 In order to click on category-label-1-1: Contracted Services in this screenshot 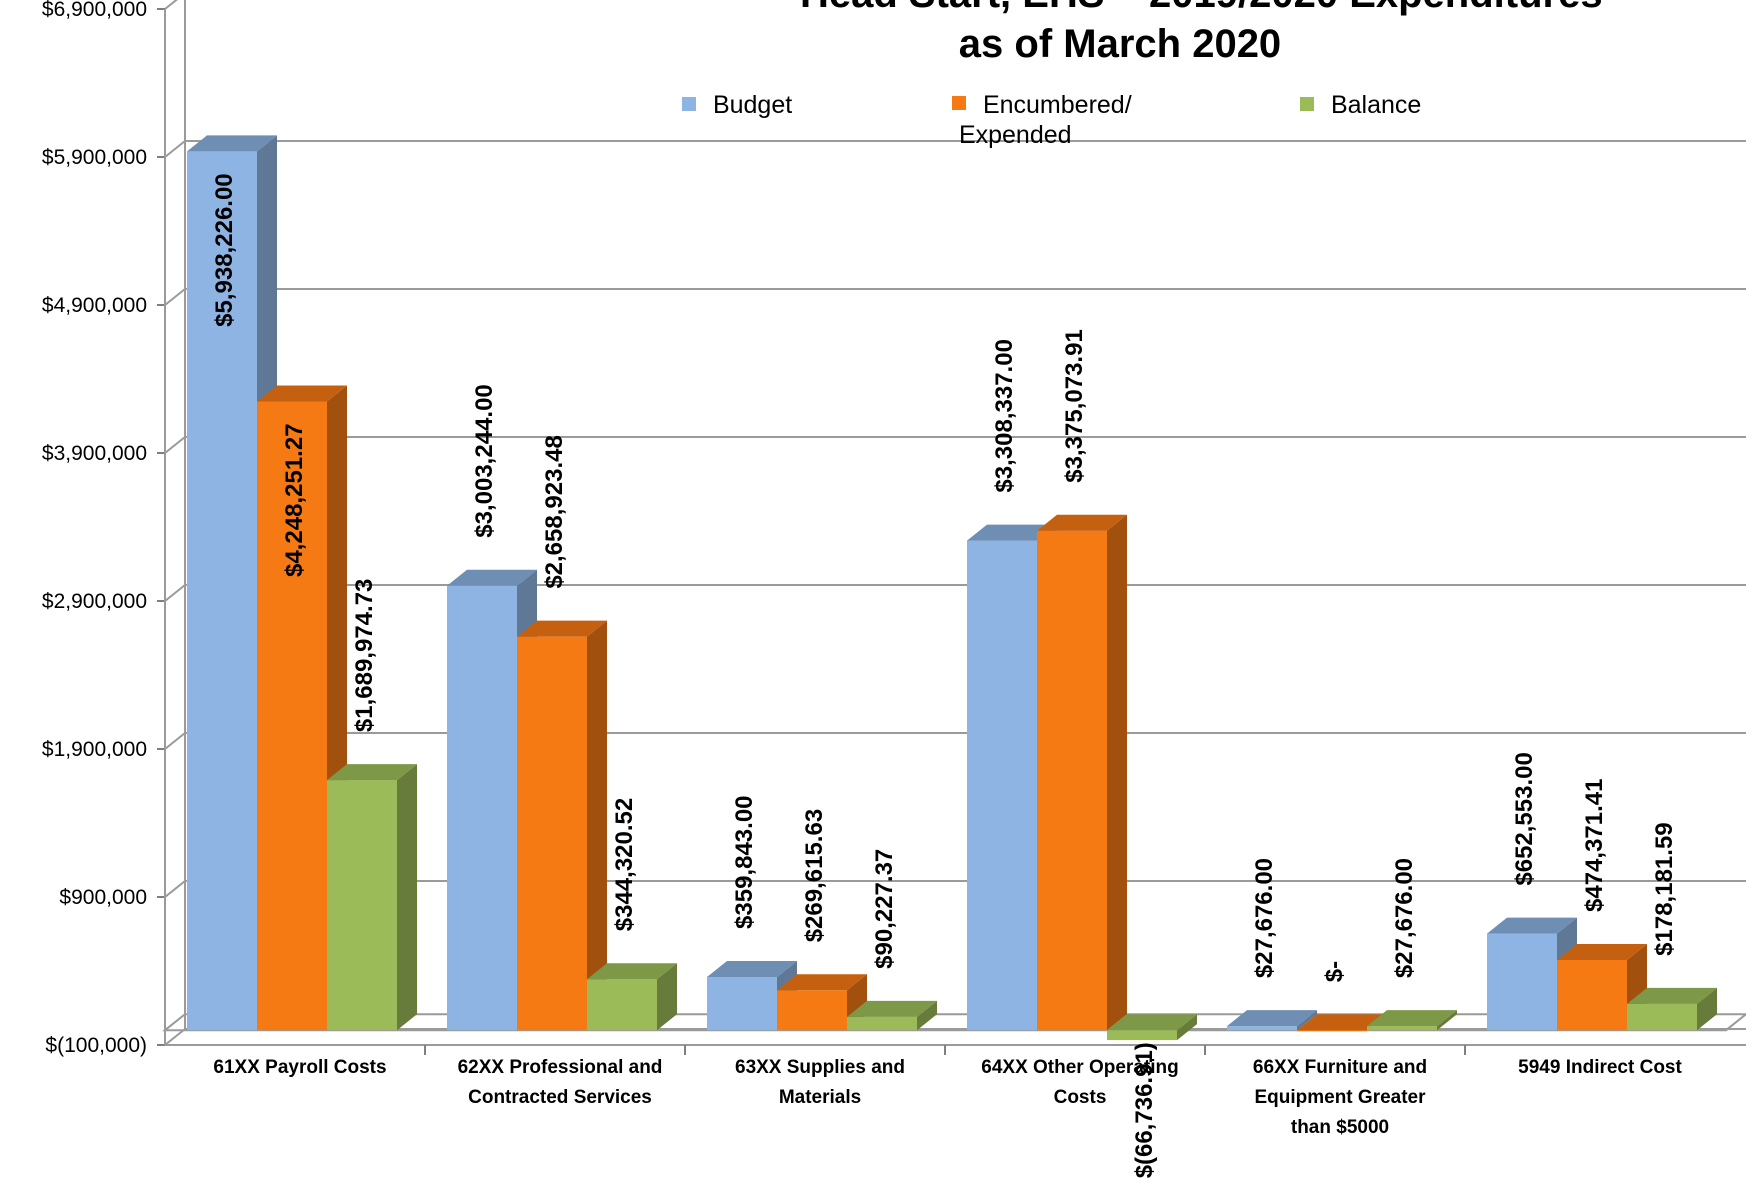, I will do `click(560, 1097)`.